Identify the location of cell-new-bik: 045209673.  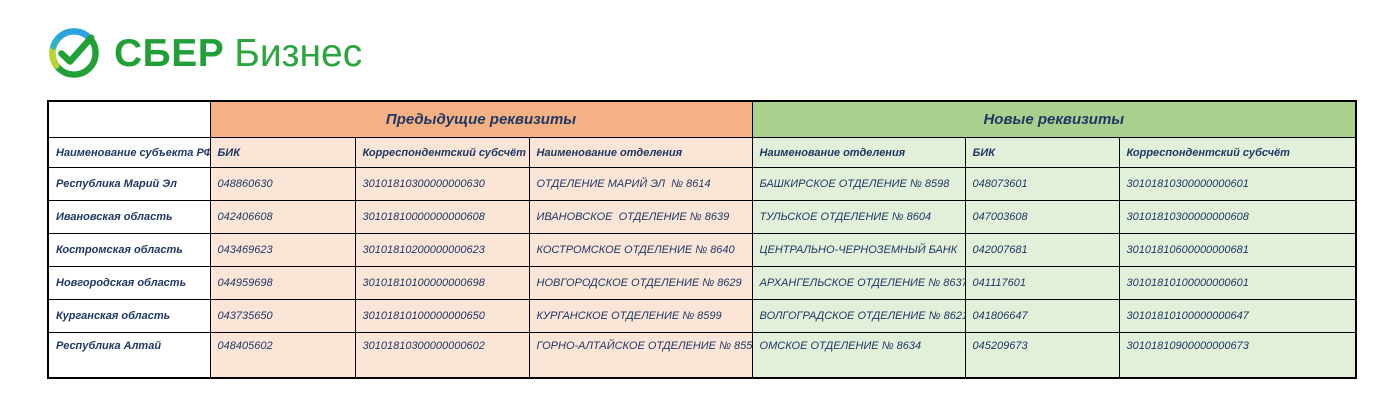
(1042, 355).